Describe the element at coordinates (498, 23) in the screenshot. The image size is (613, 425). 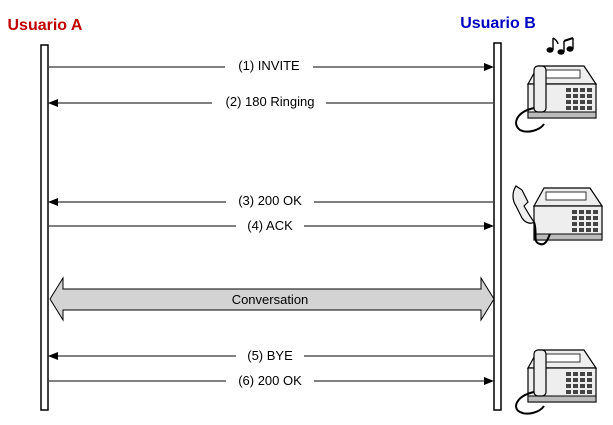
I see `participant-b-label: Usuario B` at that location.